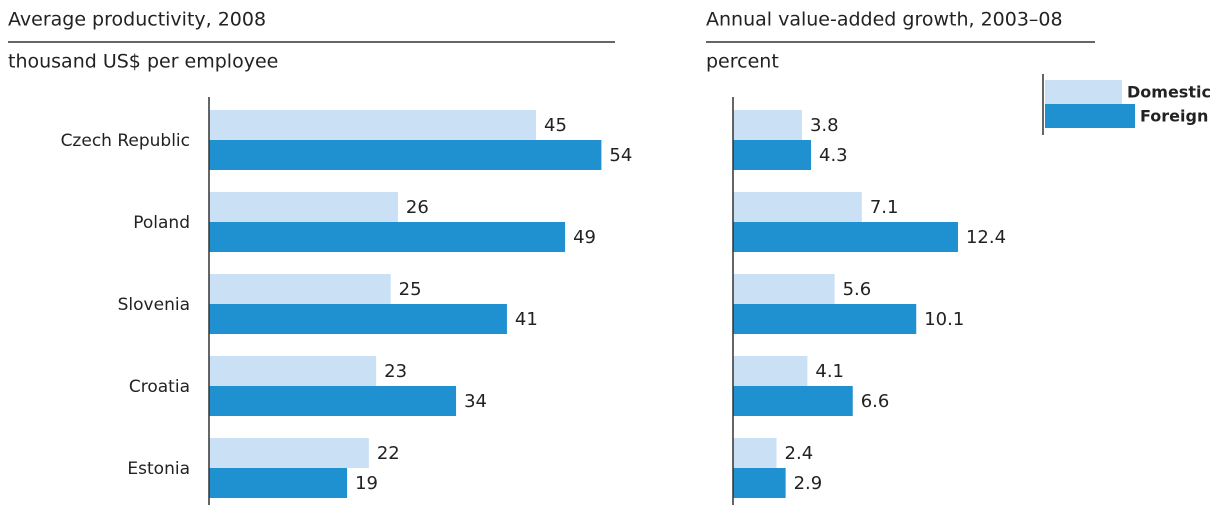  Describe the element at coordinates (1169, 92) in the screenshot. I see `legend-label: Domestic` at that location.